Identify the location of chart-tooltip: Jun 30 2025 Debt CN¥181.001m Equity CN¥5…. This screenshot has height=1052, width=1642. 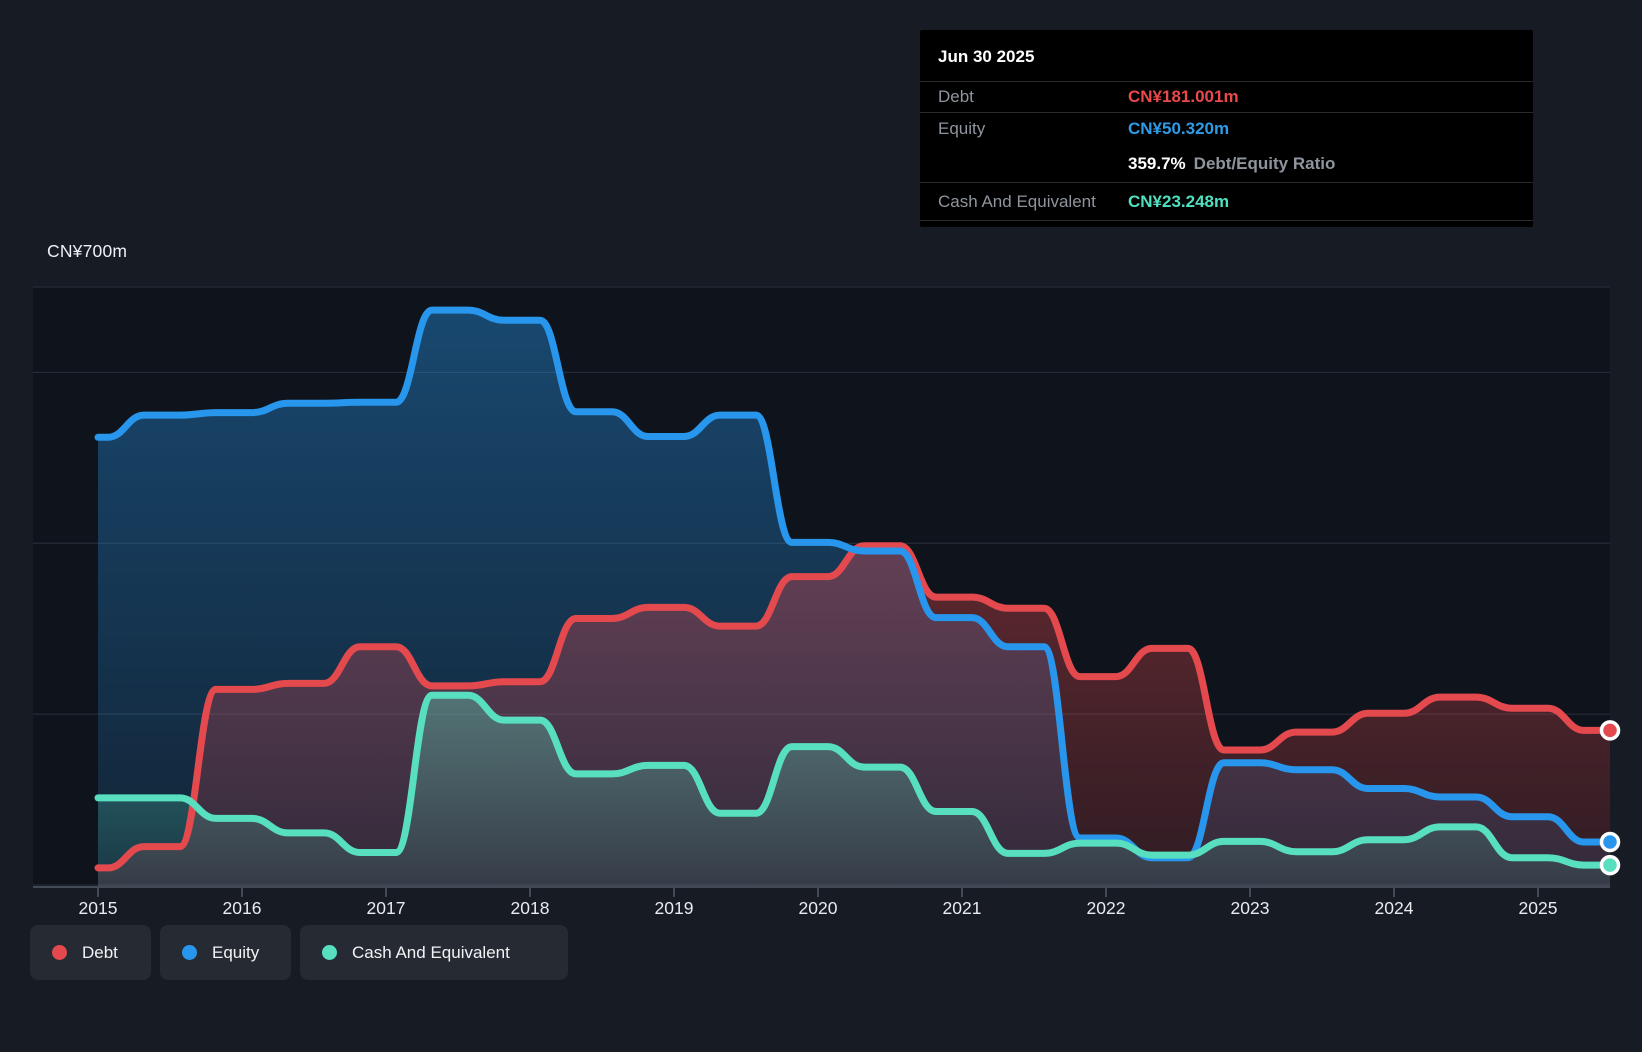
(1226, 128).